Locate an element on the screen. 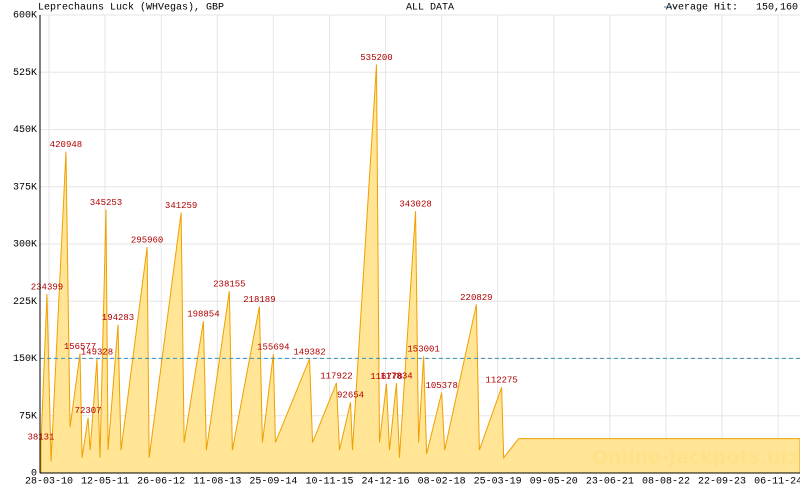  value-label: 105378 is located at coordinates (441, 386).